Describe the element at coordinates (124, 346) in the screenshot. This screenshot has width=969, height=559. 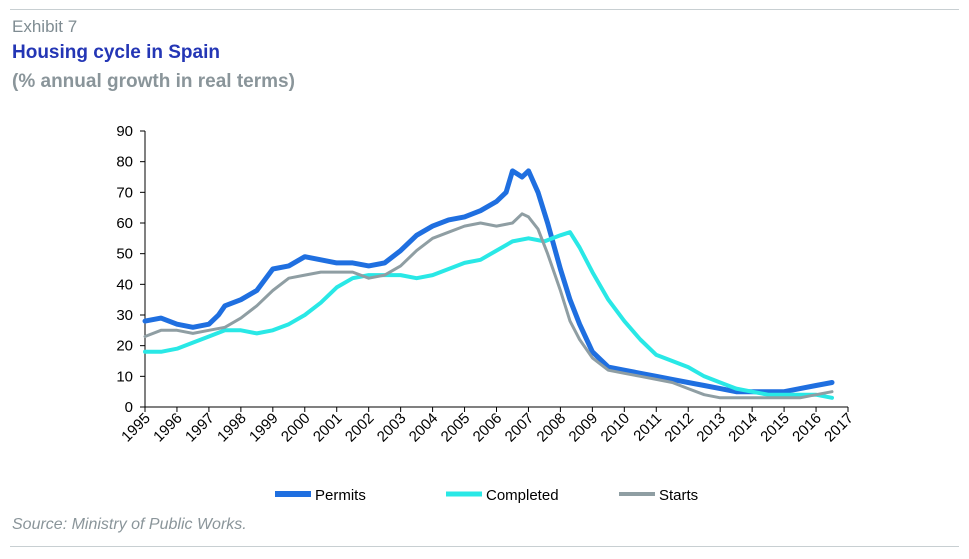
I see `y-tick-label: 20` at that location.